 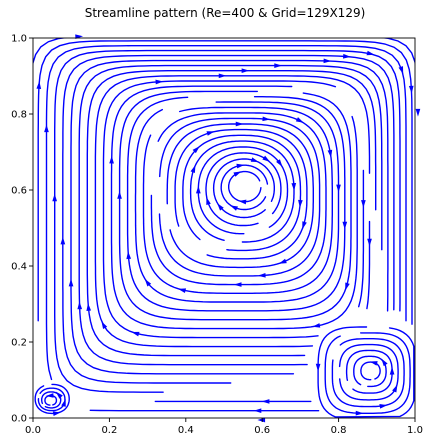 I want to click on x-tick-label: 0.0, so click(x=33, y=430).